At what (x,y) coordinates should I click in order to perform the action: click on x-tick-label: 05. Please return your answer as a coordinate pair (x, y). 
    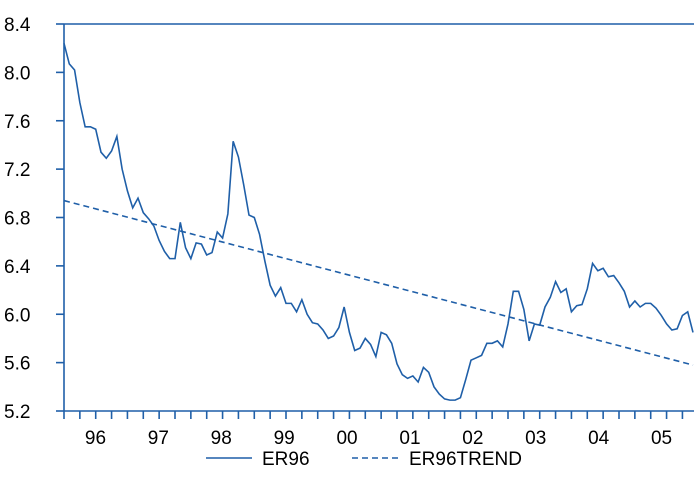
    Looking at the image, I should click on (661, 438).